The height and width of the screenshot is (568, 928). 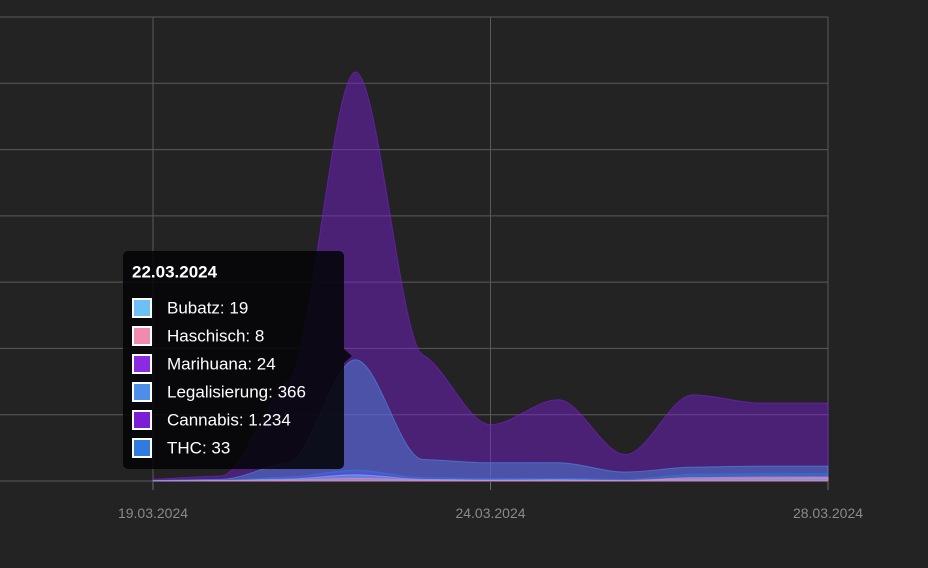 I want to click on tooltip-item: THC: 33, so click(x=198, y=447).